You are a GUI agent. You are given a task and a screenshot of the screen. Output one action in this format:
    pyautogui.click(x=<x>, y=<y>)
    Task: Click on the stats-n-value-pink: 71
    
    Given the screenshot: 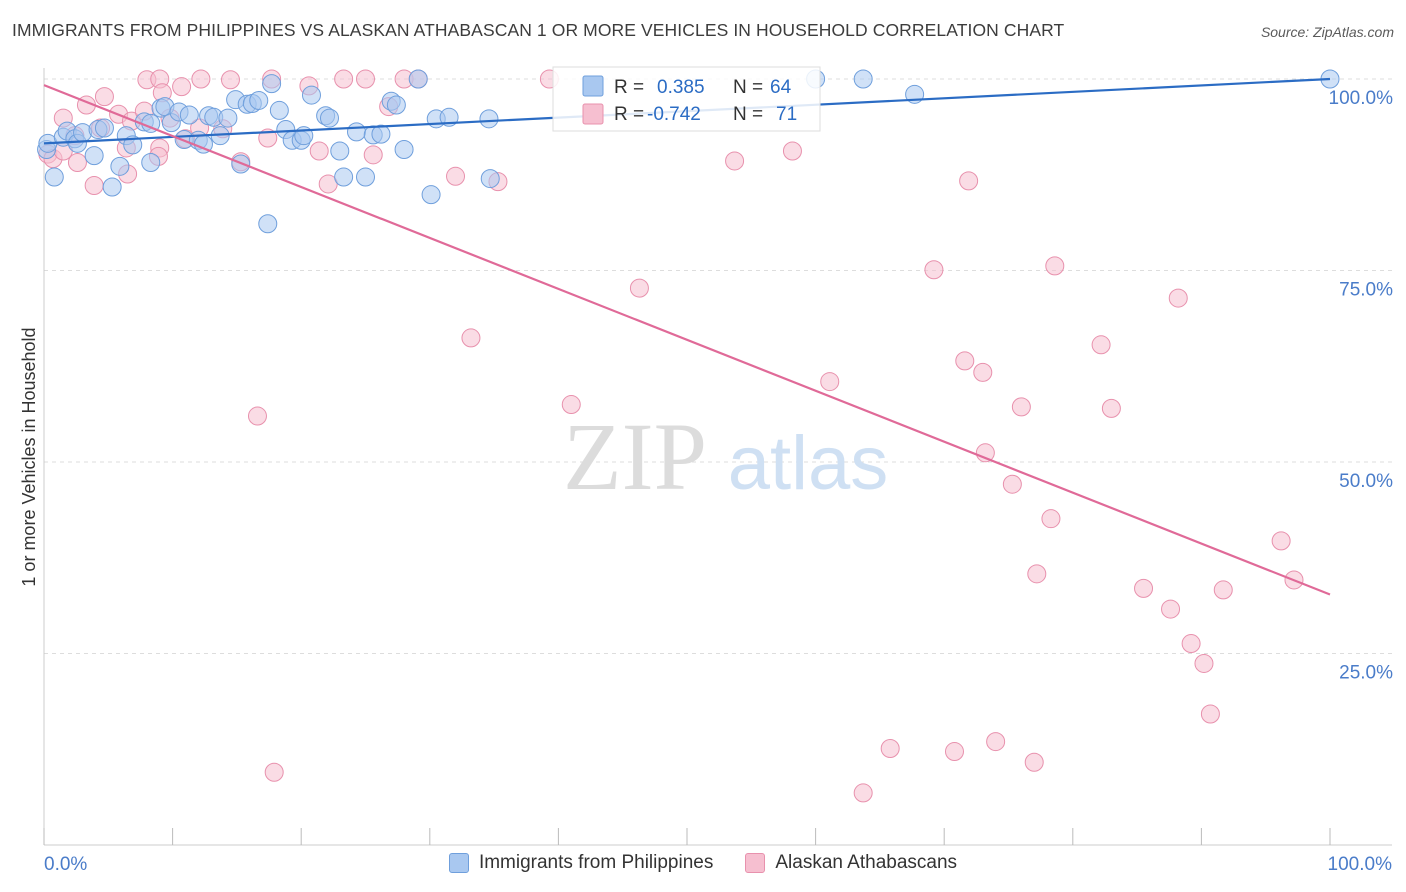 What is the action you would take?
    pyautogui.click(x=786, y=114)
    